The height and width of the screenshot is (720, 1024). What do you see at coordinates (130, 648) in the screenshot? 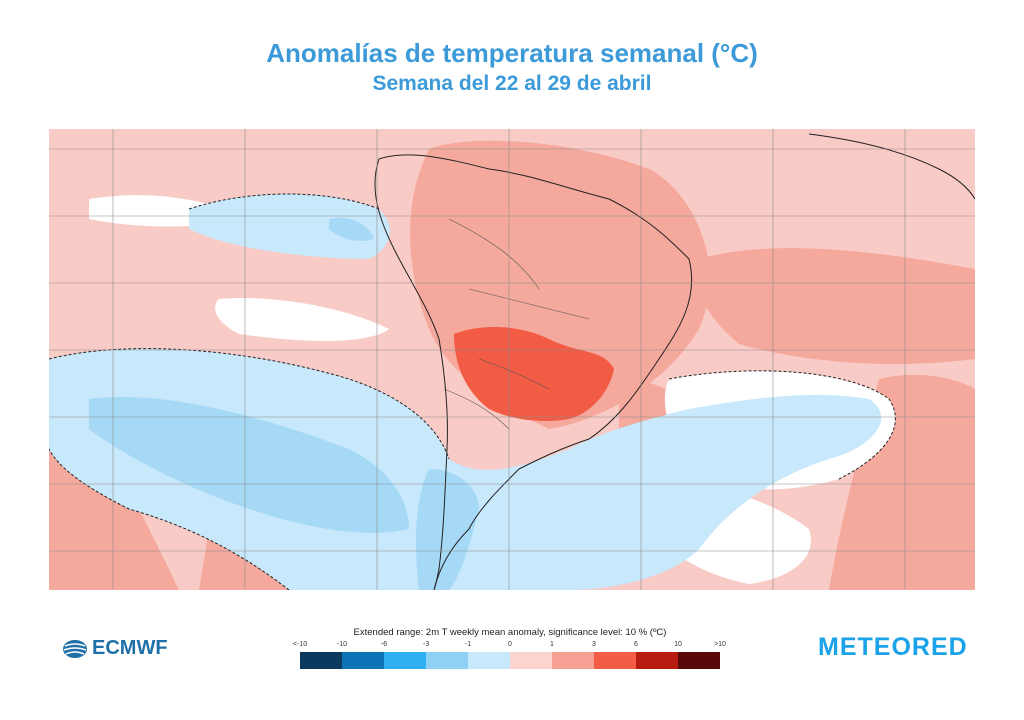
I see `ecmwf-text: ECMWF` at bounding box center [130, 648].